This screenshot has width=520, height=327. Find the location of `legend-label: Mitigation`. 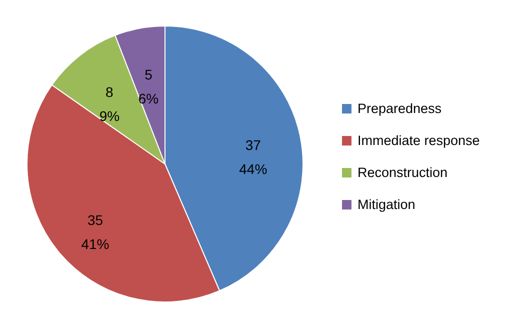

legend-label: Mitigation is located at coordinates (387, 204).